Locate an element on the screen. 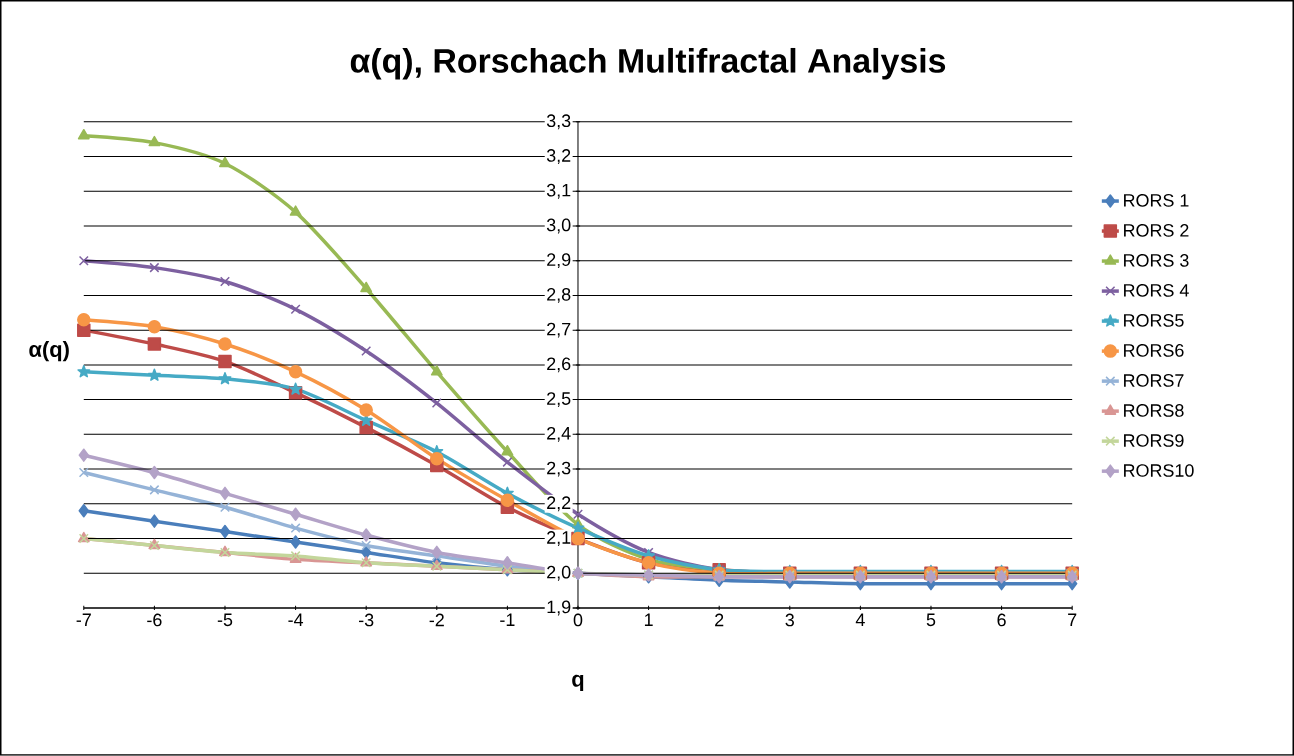 Image resolution: width=1294 pixels, height=756 pixels. y-tick-label: 3,1 is located at coordinates (558, 191).